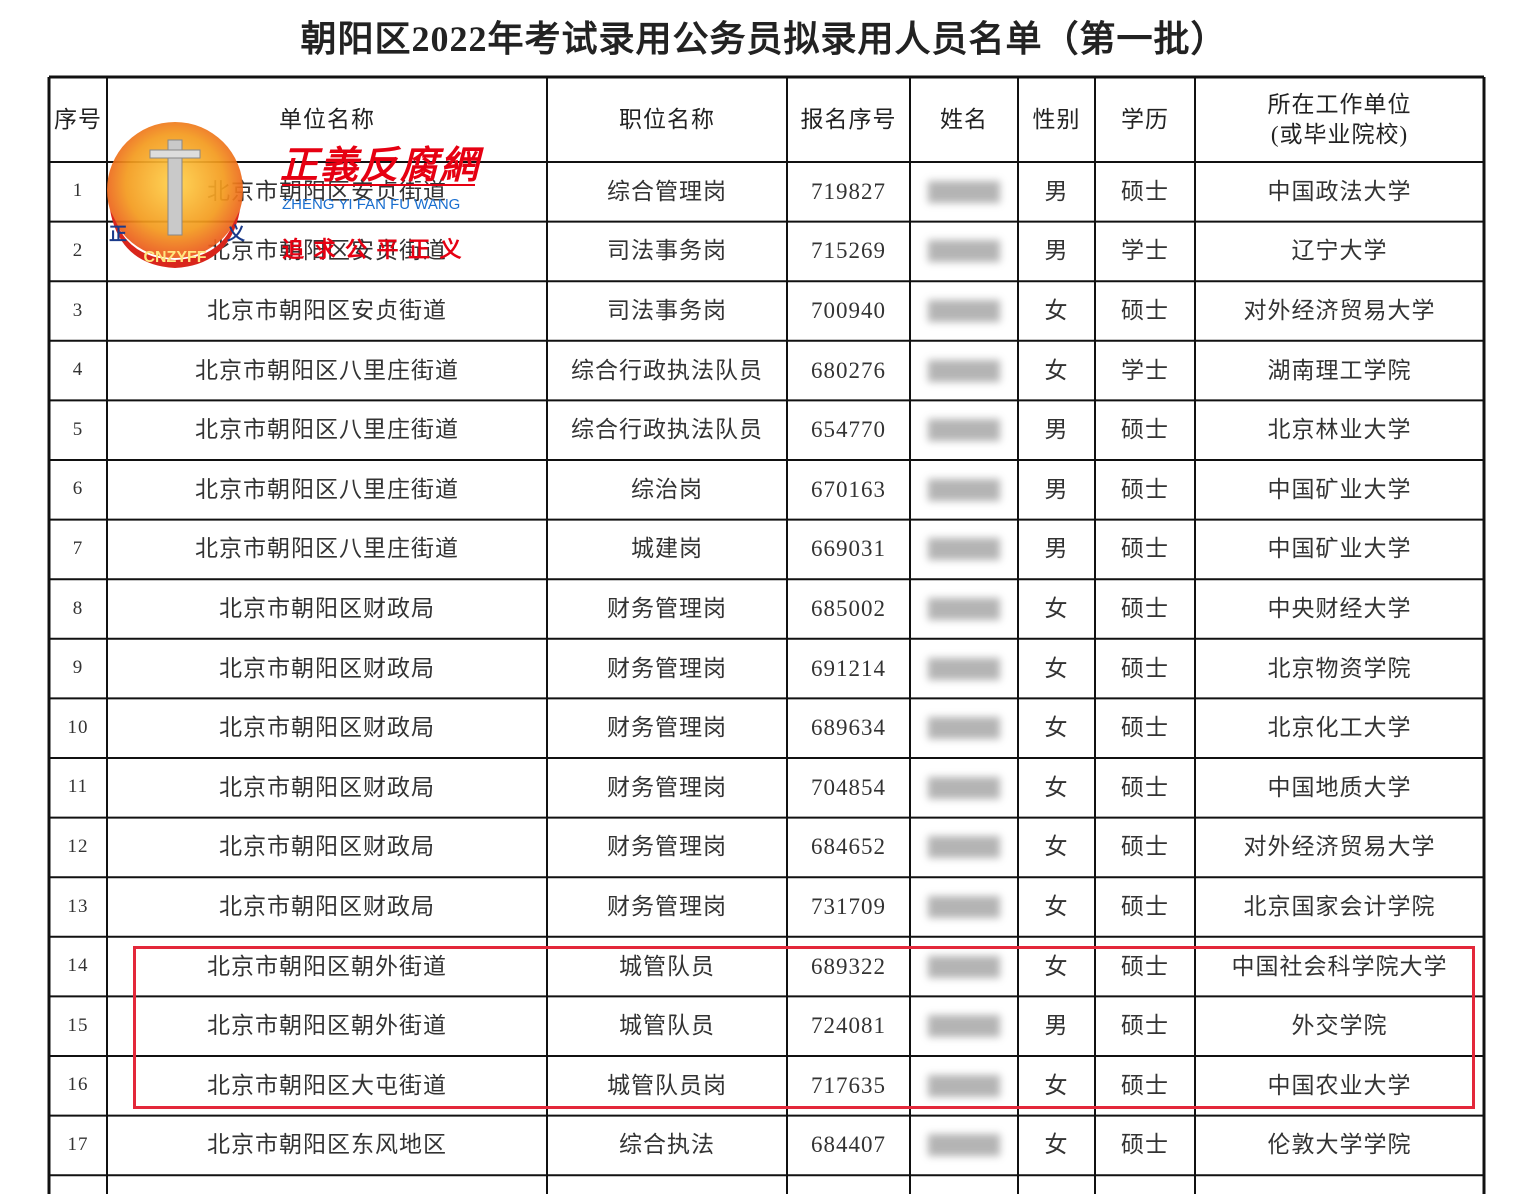 Image resolution: width=1528 pixels, height=1194 pixels. Describe the element at coordinates (667, 489) in the screenshot. I see `table-cell: 综治岗` at that location.